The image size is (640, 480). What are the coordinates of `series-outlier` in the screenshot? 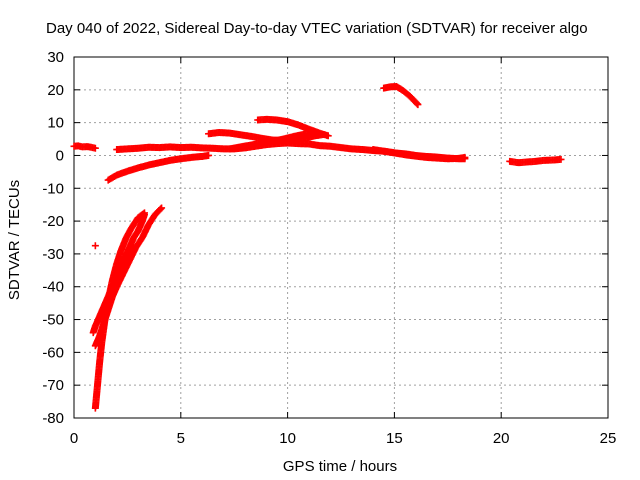 It's located at (95, 246).